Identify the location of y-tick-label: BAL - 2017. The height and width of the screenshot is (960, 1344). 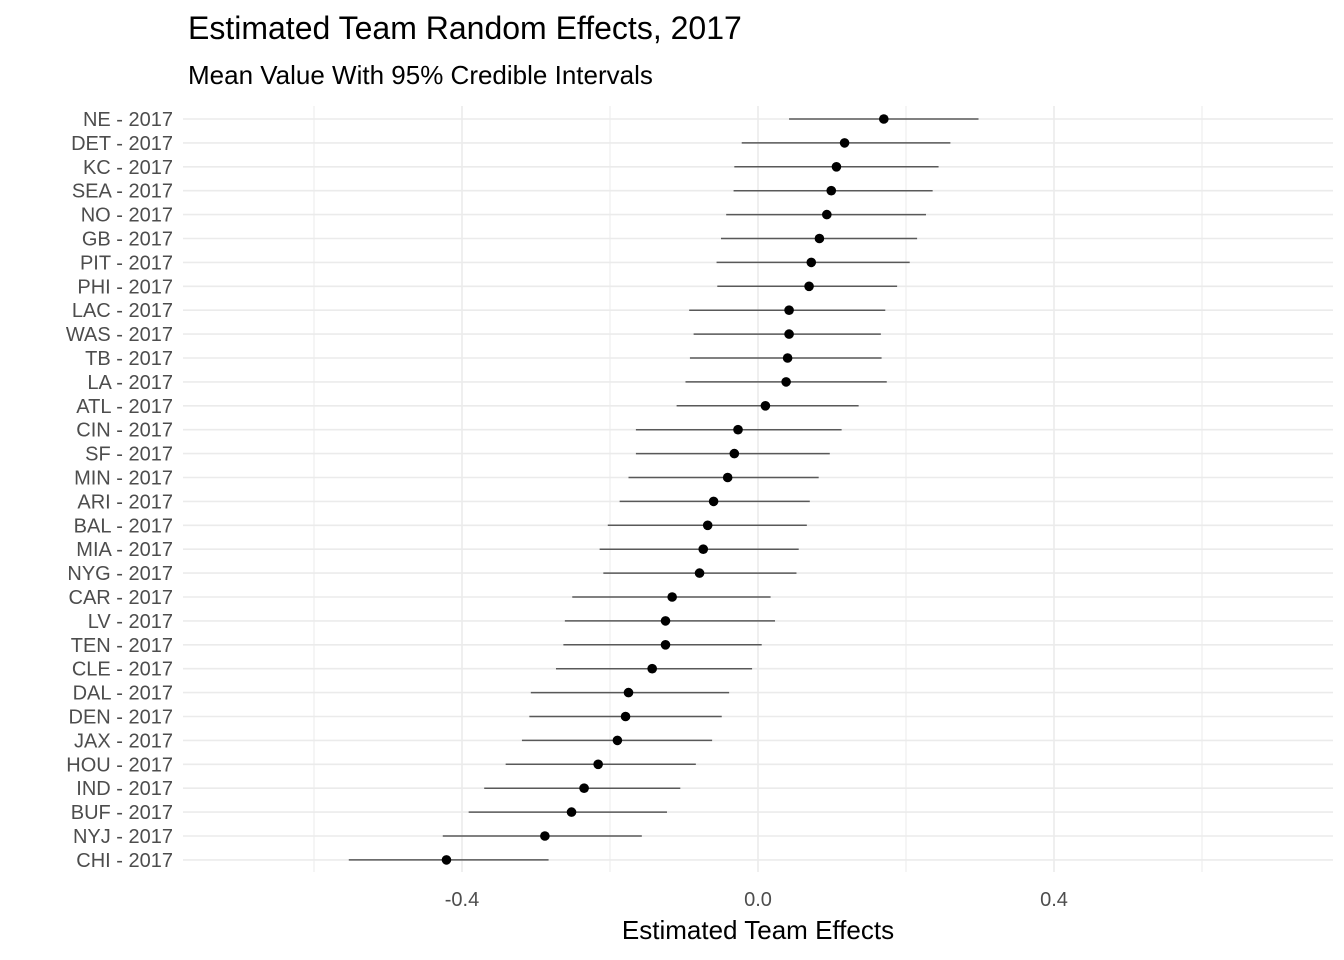
(123, 526).